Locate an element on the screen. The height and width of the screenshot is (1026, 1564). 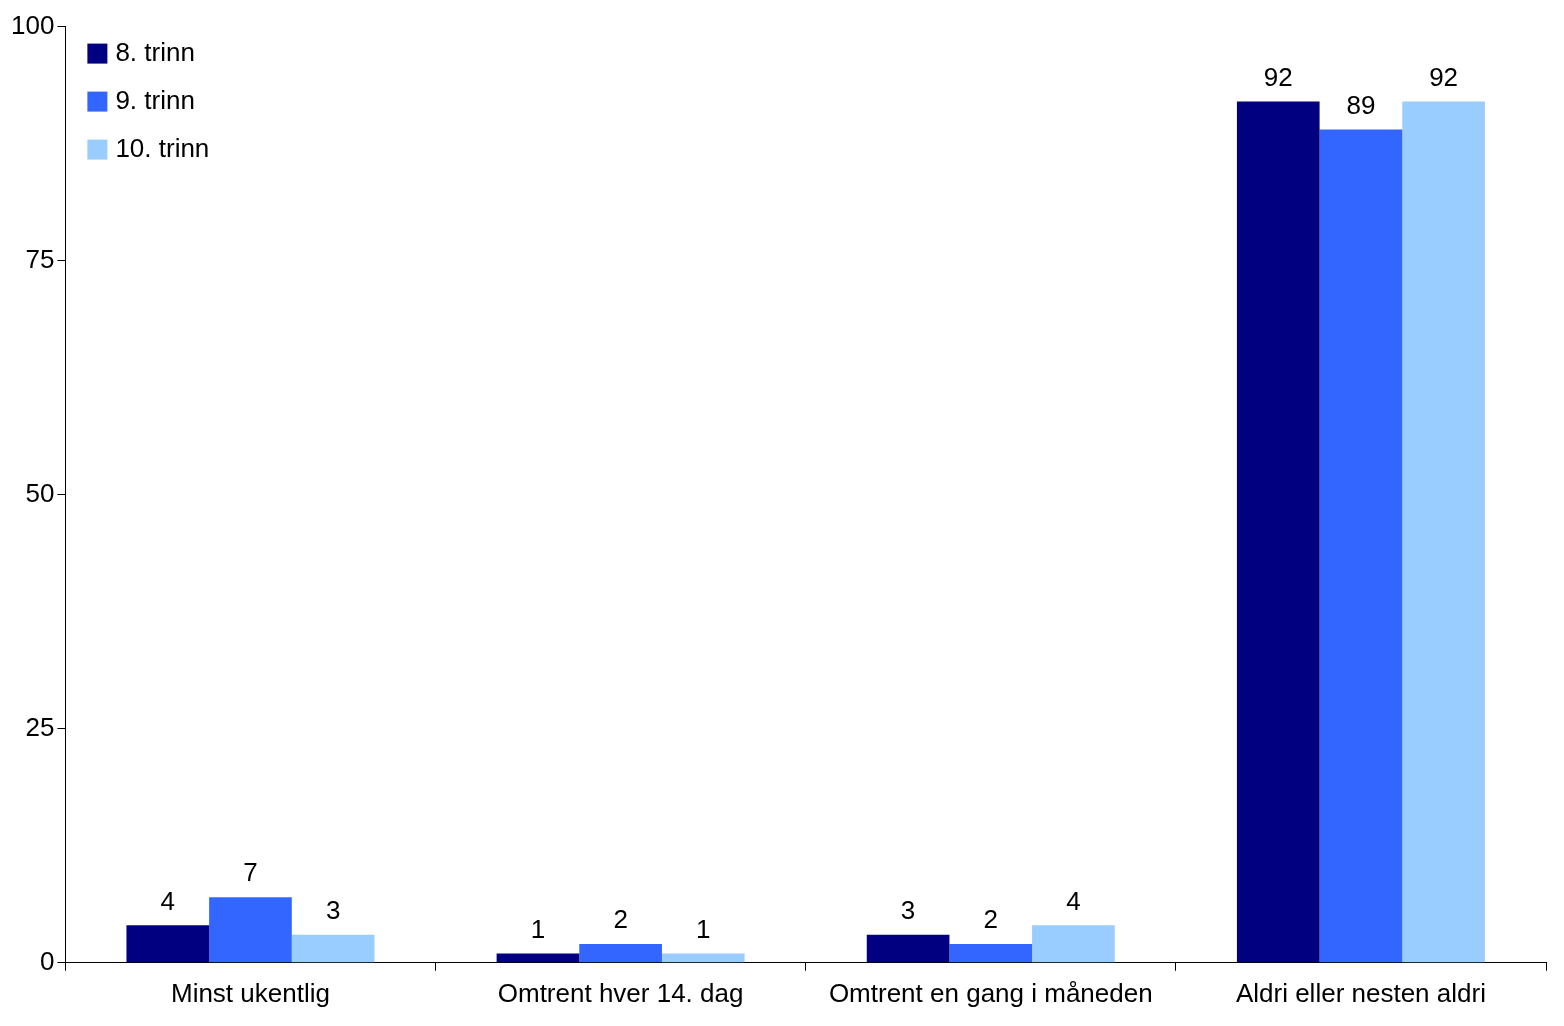
x-tick-label: Minst ukentlig is located at coordinates (250, 992).